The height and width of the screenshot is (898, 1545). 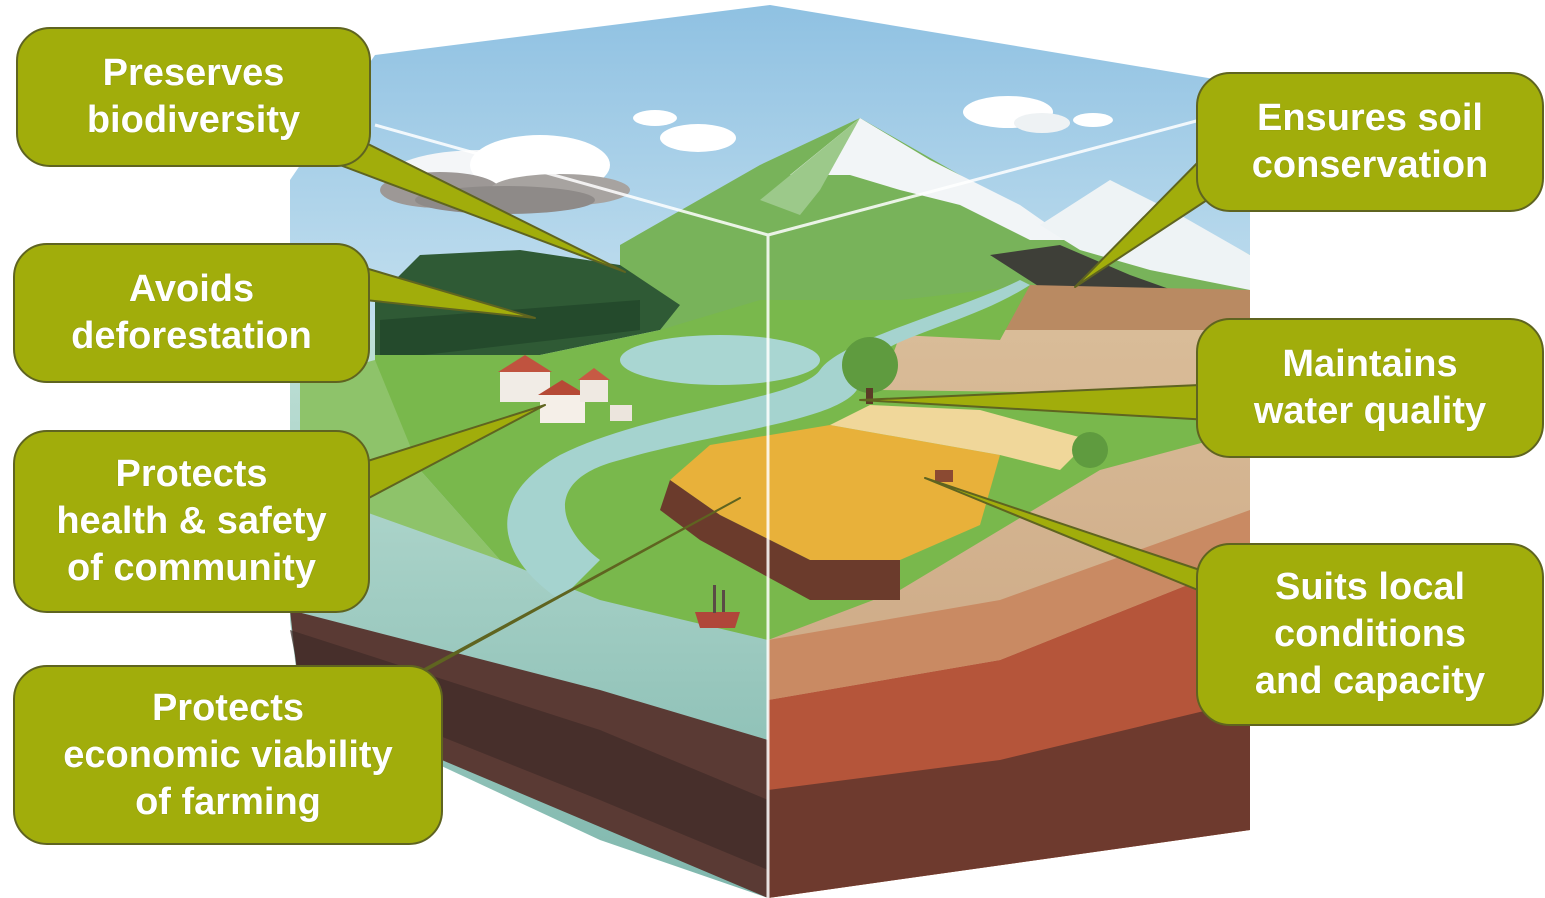 I want to click on callout-protects-economic-viability: Protects economic viability of farming, so click(x=228, y=755).